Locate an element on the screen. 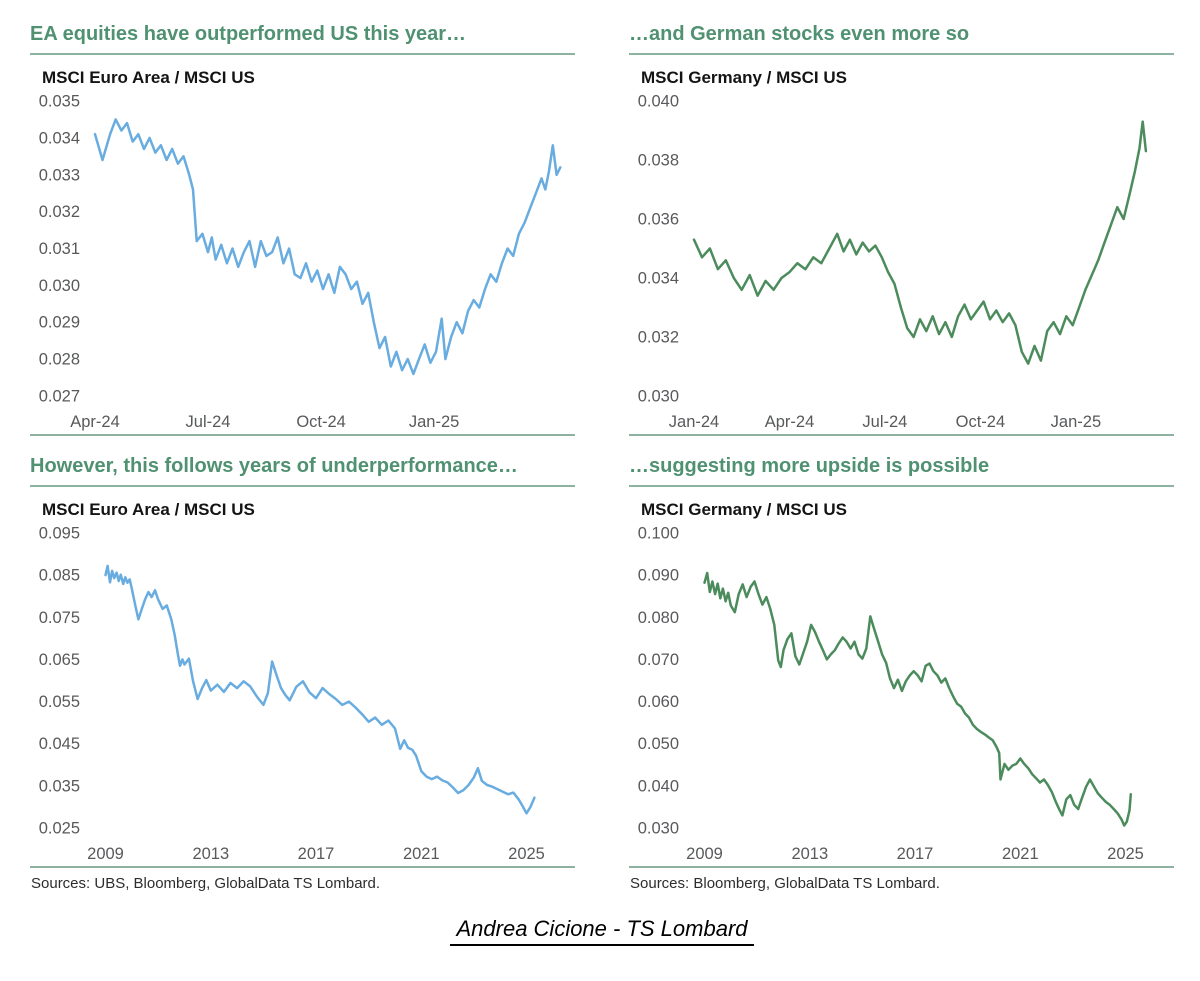 The height and width of the screenshot is (981, 1200). svg-text: 0.065 is located at coordinates (59, 660).